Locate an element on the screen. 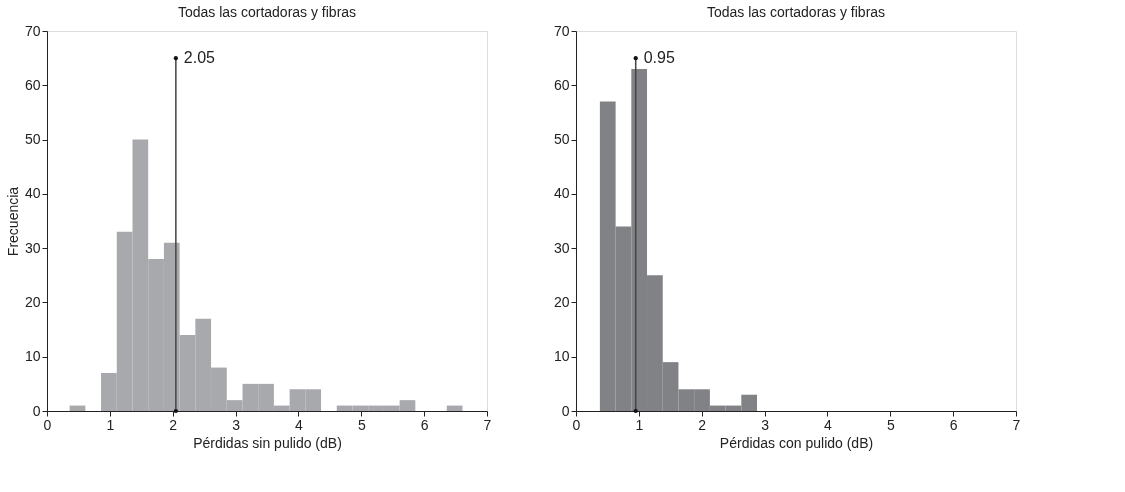 This screenshot has width=1125, height=492. annotation: 2.05 is located at coordinates (199, 58).